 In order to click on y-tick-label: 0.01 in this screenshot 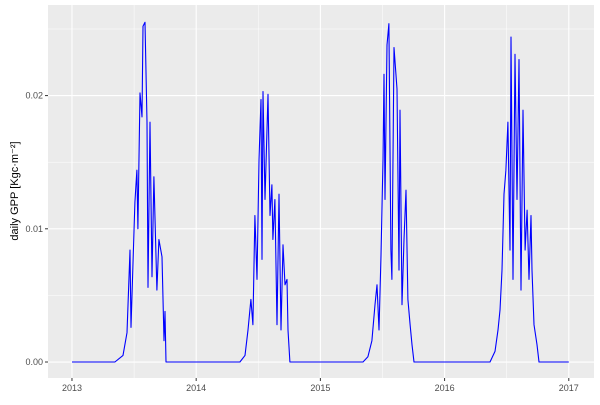, I will do `click(34, 229)`.